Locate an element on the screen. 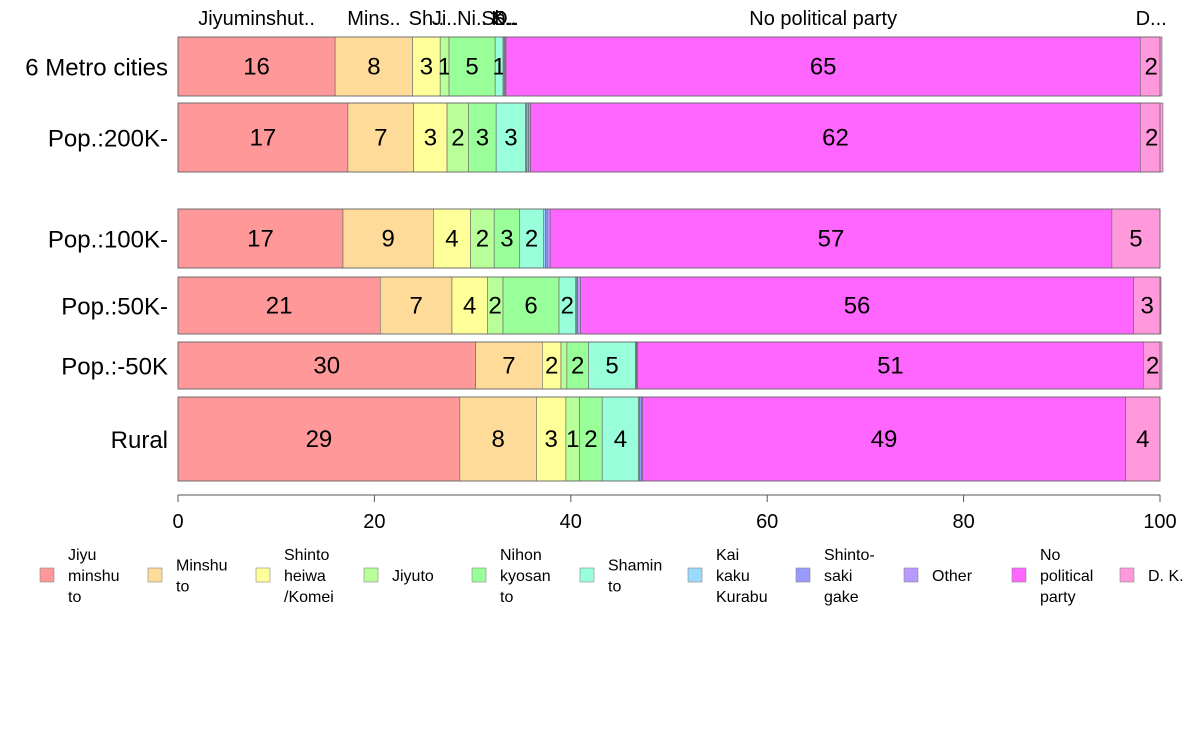  top-series-label: Ji.. is located at coordinates (445, 19).